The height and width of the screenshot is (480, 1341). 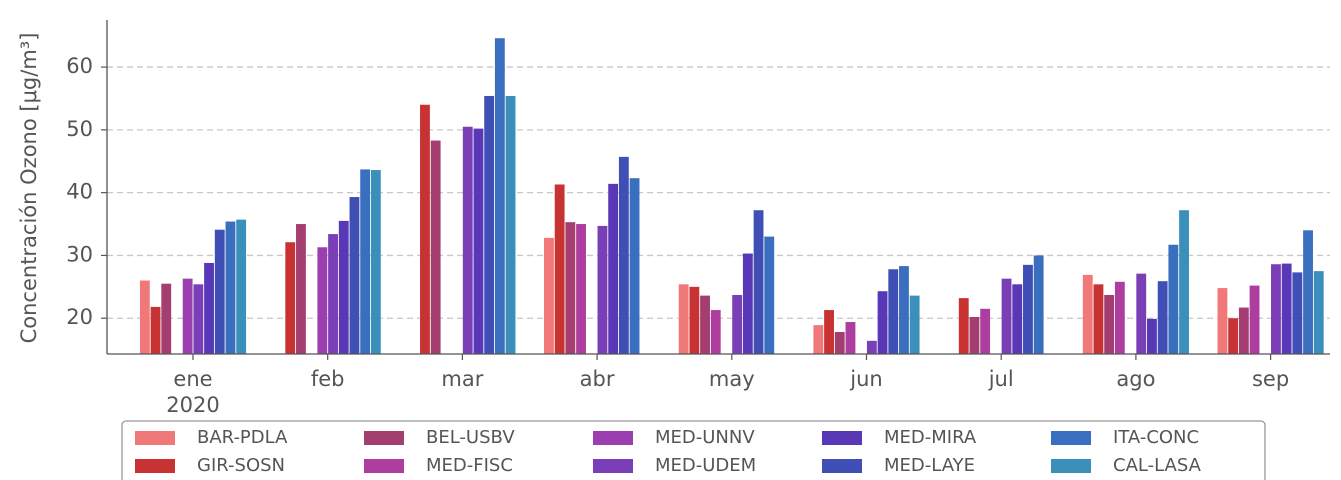 I want to click on x-tick-label: feb, so click(x=328, y=379).